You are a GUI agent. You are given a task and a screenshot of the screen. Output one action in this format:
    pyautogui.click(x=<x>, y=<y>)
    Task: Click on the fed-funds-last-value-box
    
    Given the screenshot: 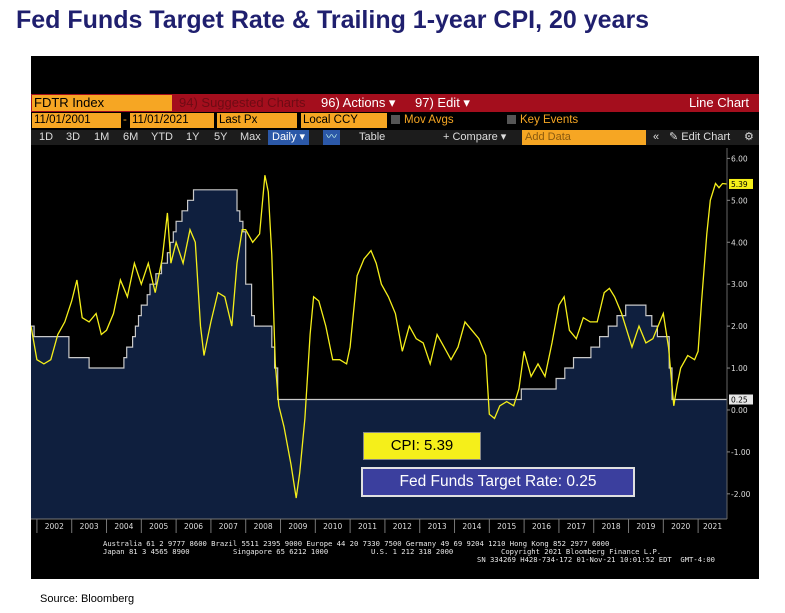 What is the action you would take?
    pyautogui.click(x=741, y=399)
    